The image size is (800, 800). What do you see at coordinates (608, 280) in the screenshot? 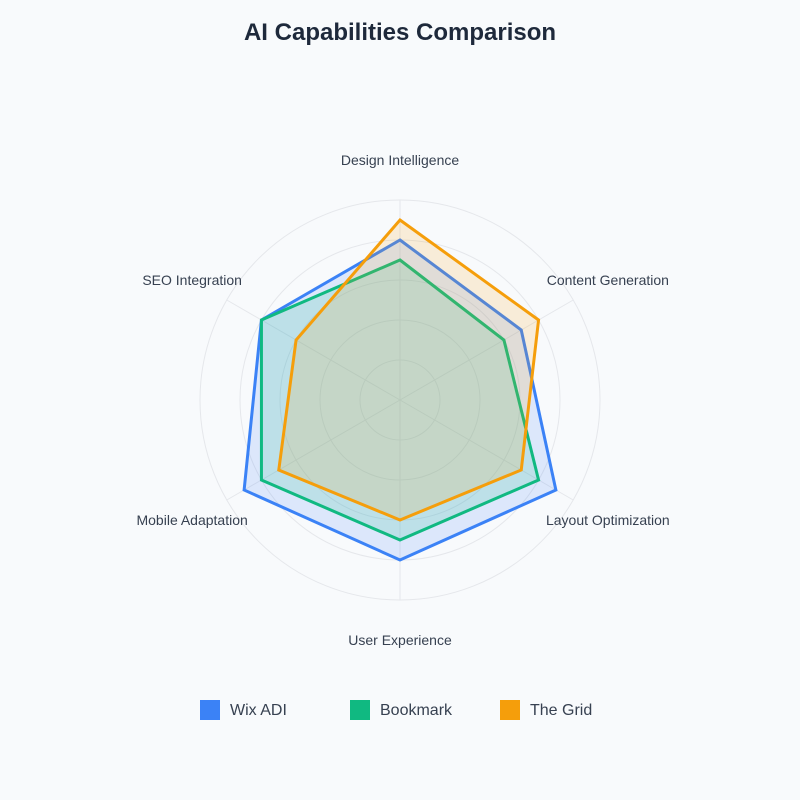
I see `axis-label: Content Generation` at bounding box center [608, 280].